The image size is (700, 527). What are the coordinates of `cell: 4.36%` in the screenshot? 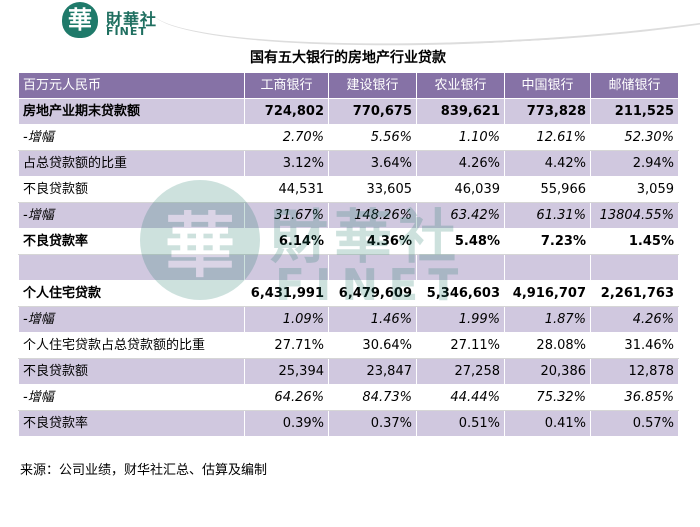 It's located at (372, 241).